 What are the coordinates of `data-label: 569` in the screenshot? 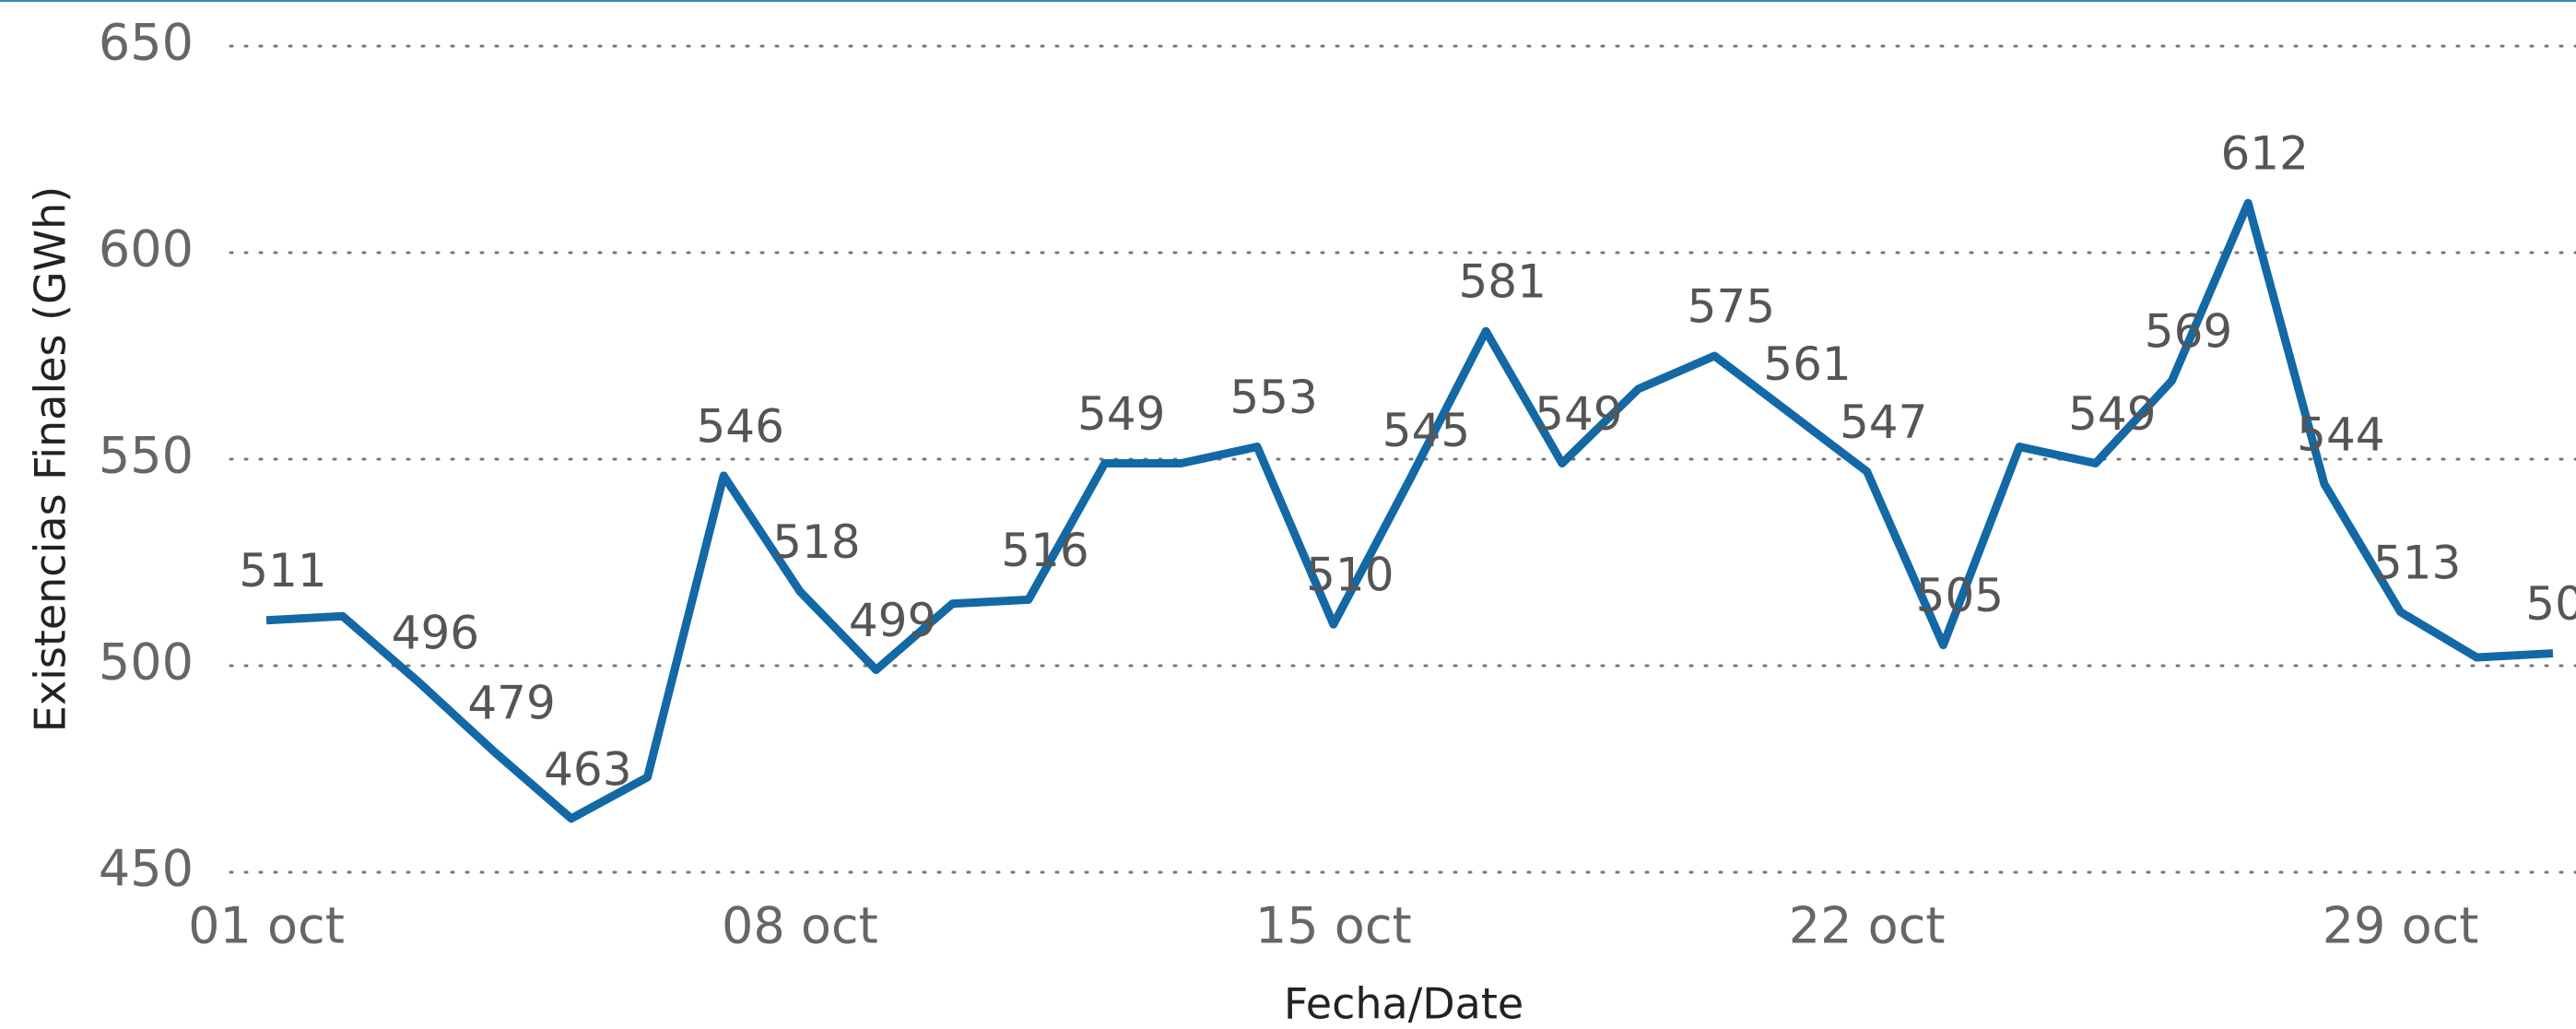 It's located at (2188, 331).